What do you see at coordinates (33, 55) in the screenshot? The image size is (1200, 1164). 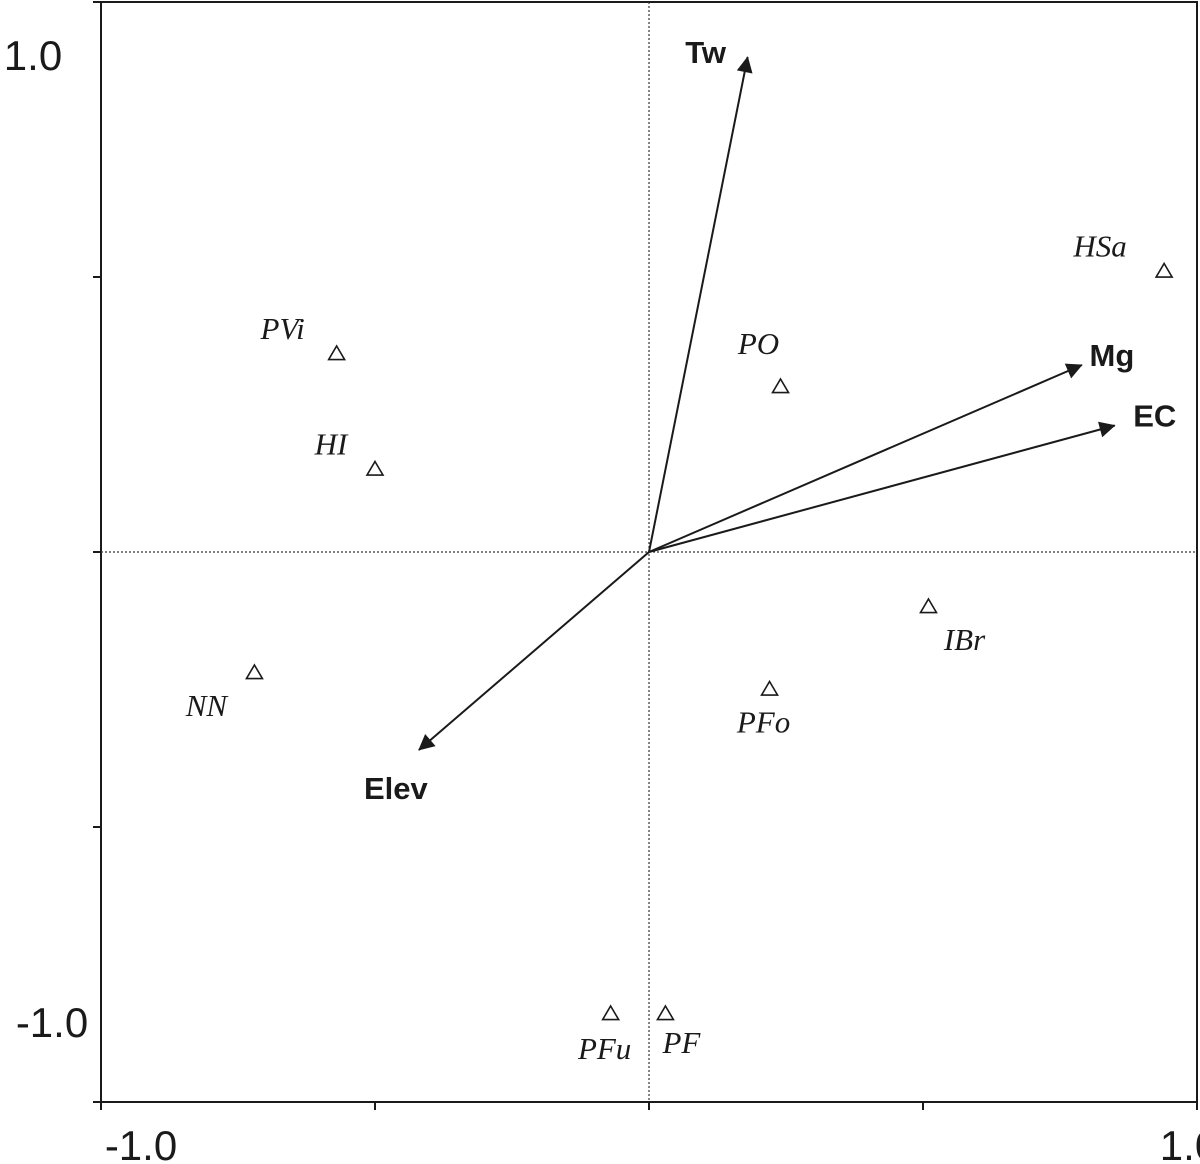 I see `y-tick-label: 1.0` at bounding box center [33, 55].